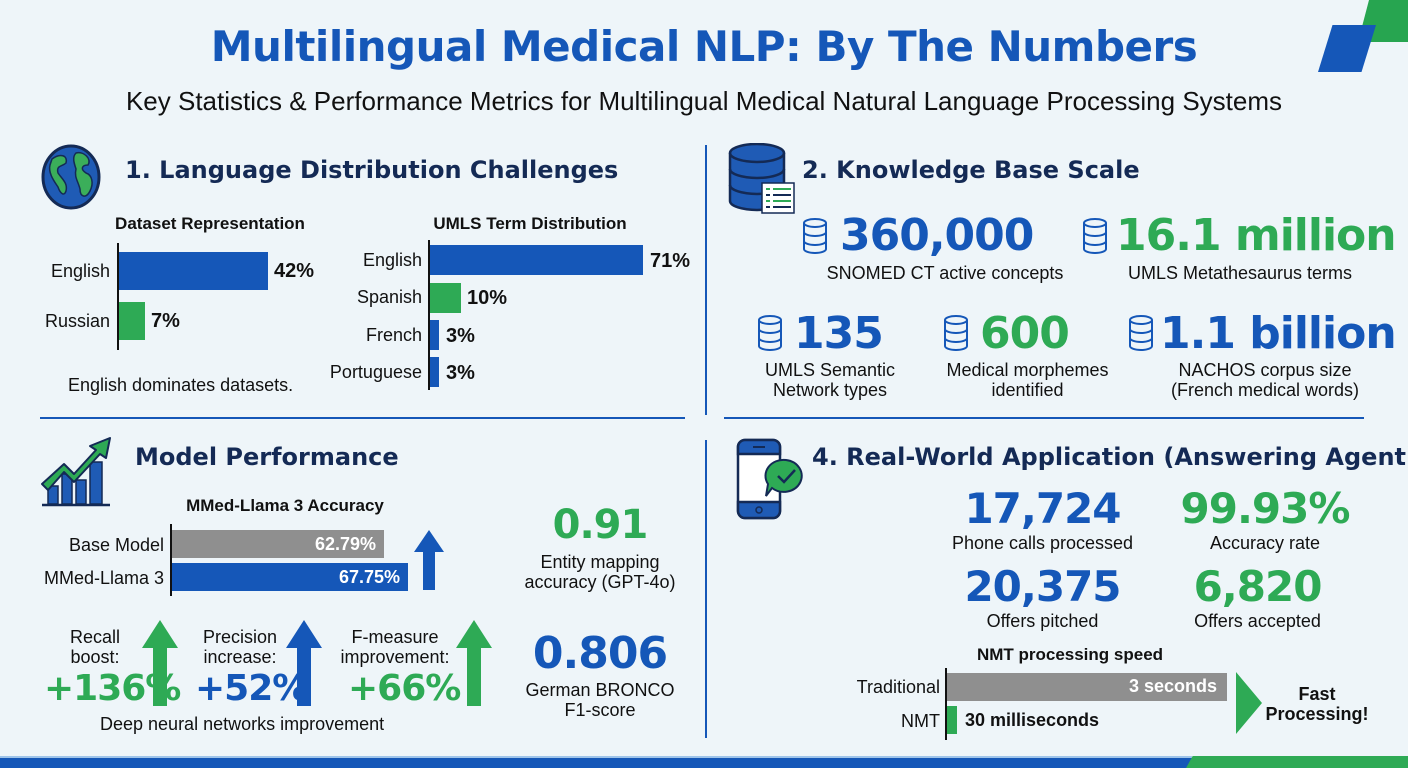  What do you see at coordinates (181, 385) in the screenshot?
I see `chart-note: English dominates datasets.` at bounding box center [181, 385].